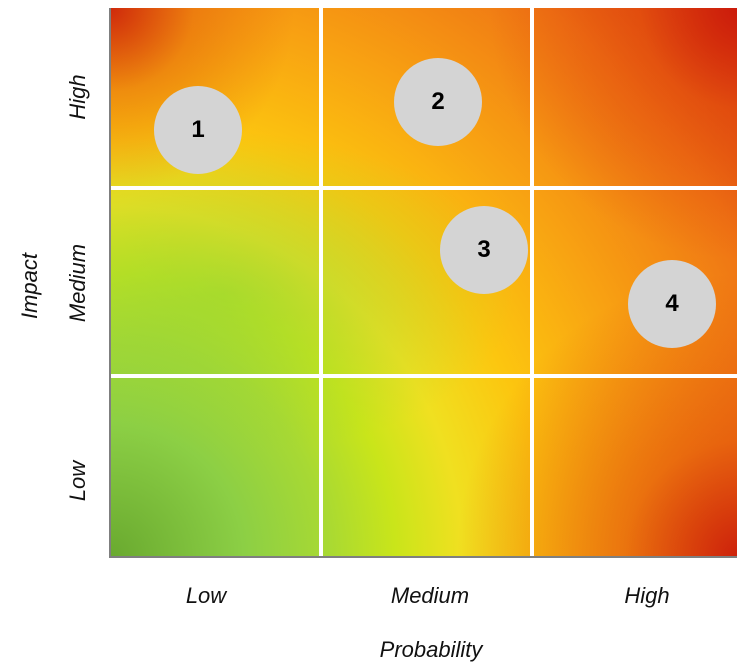  I want to click on risk-marker-3: 3, so click(484, 250).